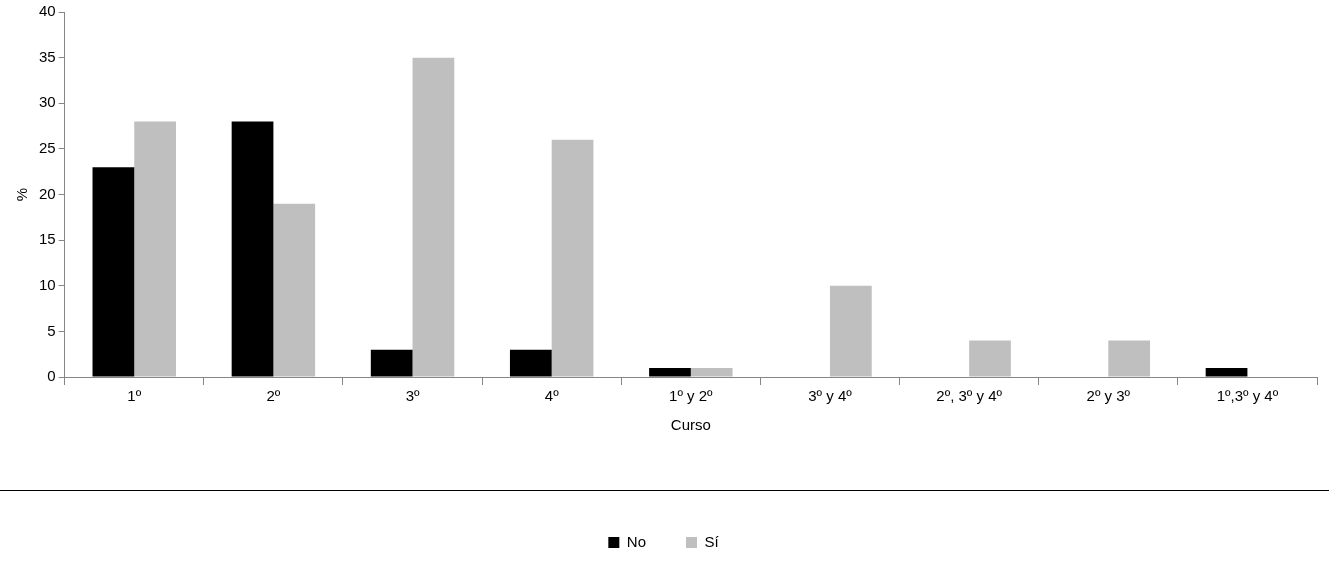 This screenshot has width=1329, height=568. Describe the element at coordinates (22, 194) in the screenshot. I see `y-axis-title: %` at that location.